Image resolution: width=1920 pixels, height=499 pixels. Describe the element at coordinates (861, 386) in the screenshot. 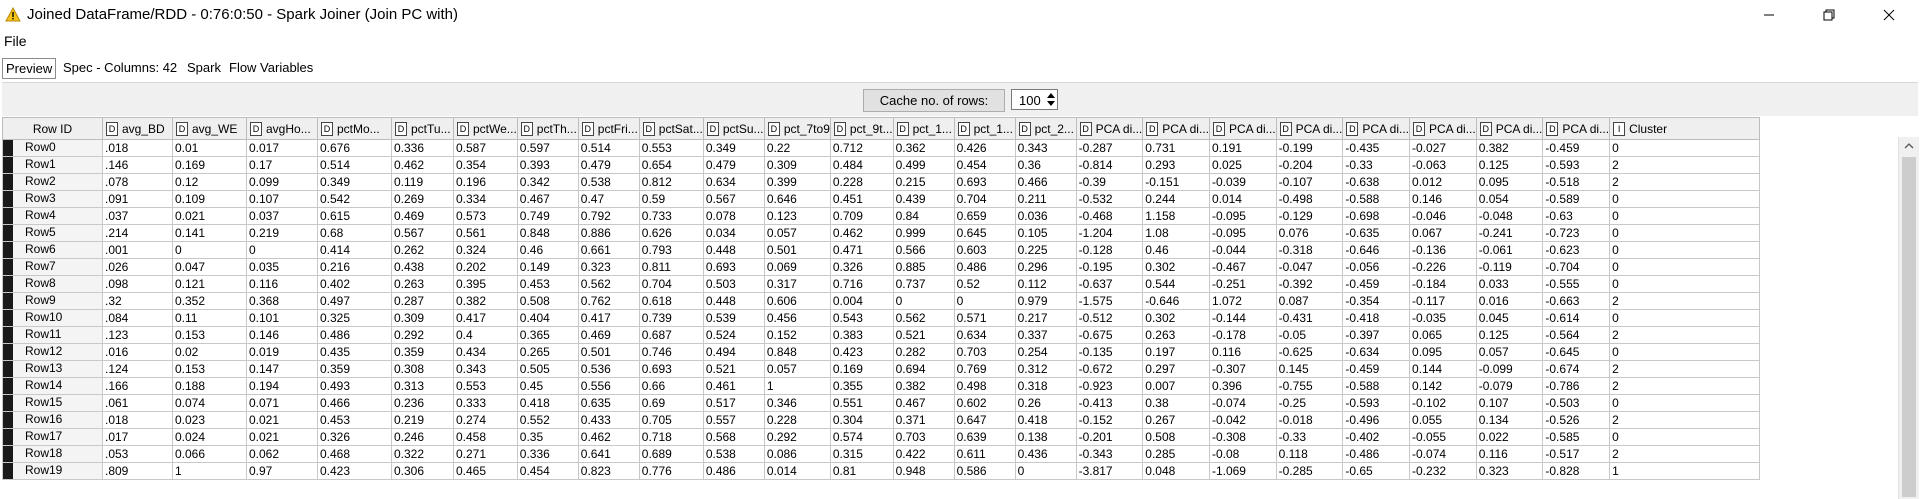

I see `table-cell: 0.355` at that location.